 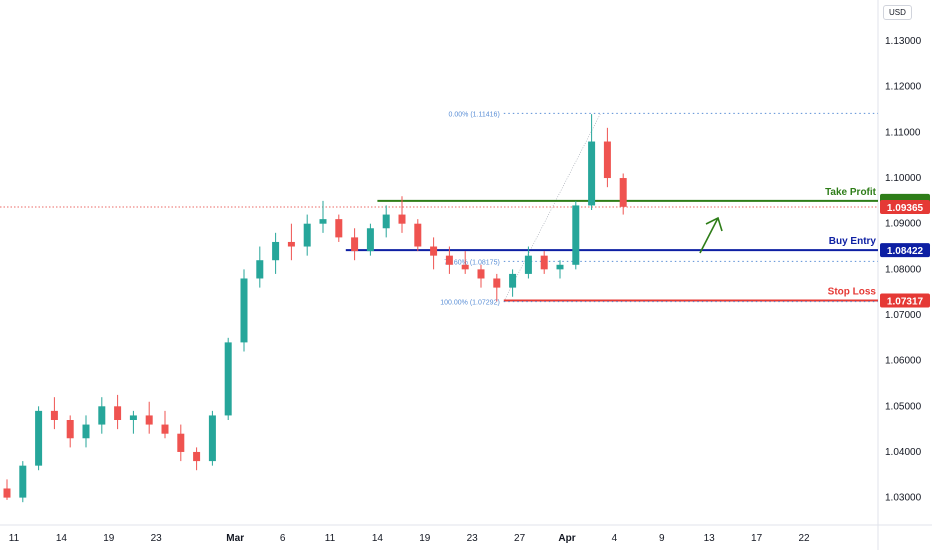 What do you see at coordinates (474, 114) in the screenshot?
I see `fib-0-label: 0.00% (1.11416)` at bounding box center [474, 114].